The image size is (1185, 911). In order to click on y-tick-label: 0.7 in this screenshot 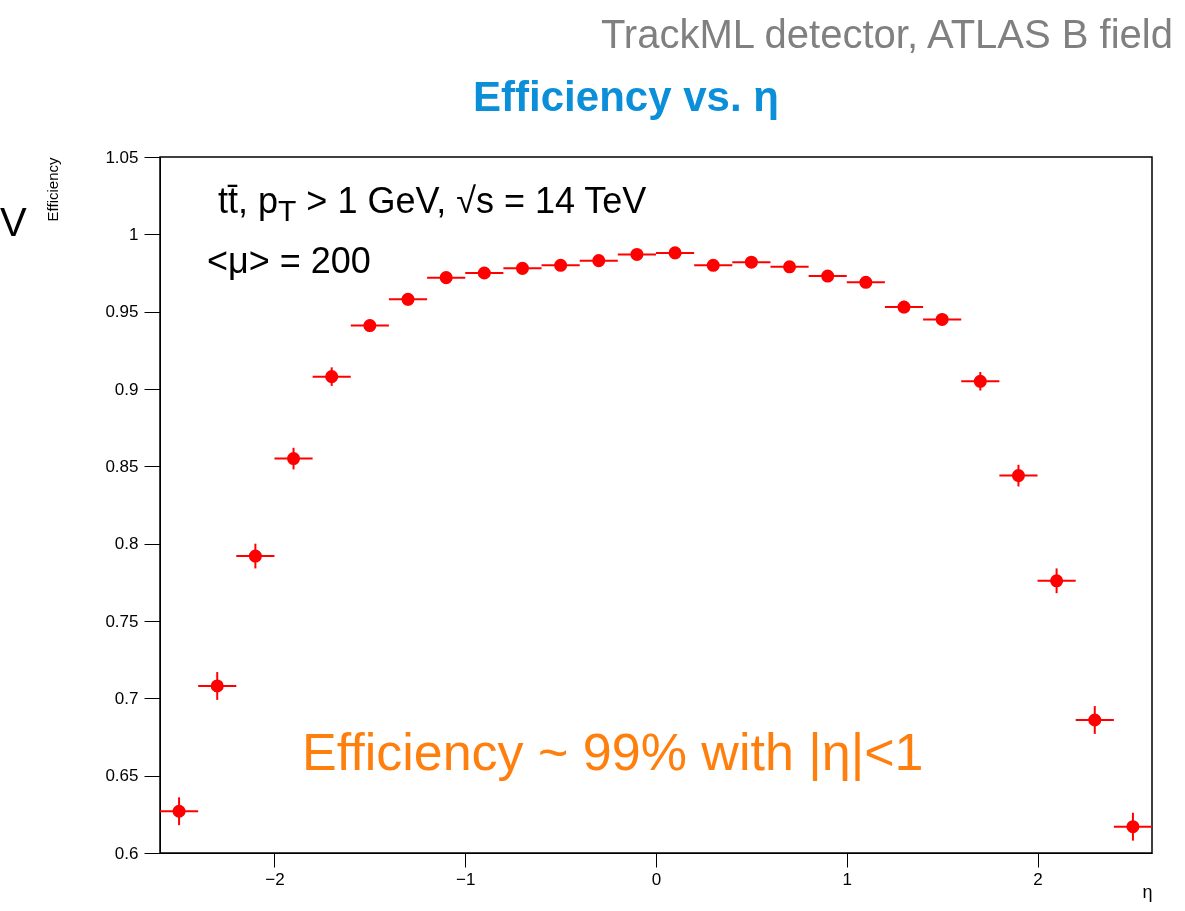, I will do `click(126, 698)`.